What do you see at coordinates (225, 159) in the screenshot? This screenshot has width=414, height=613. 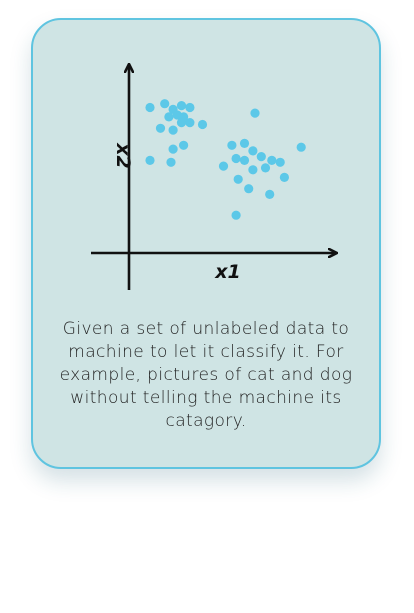 I see `data-points` at bounding box center [225, 159].